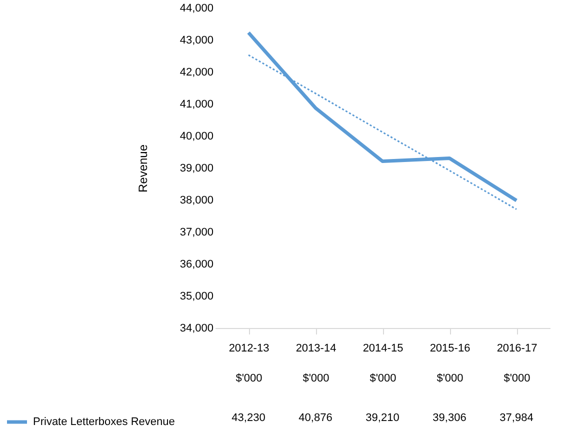 Image resolution: width=561 pixels, height=445 pixels. I want to click on category-label: 2015-16 $'000, so click(450, 363).